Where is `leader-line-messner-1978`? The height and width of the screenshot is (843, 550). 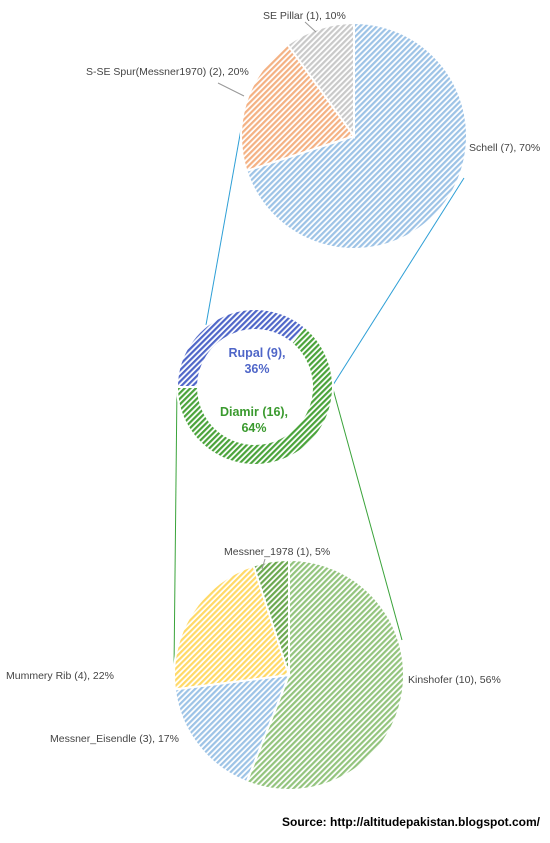 leader-line-messner-1978 is located at coordinates (263, 564).